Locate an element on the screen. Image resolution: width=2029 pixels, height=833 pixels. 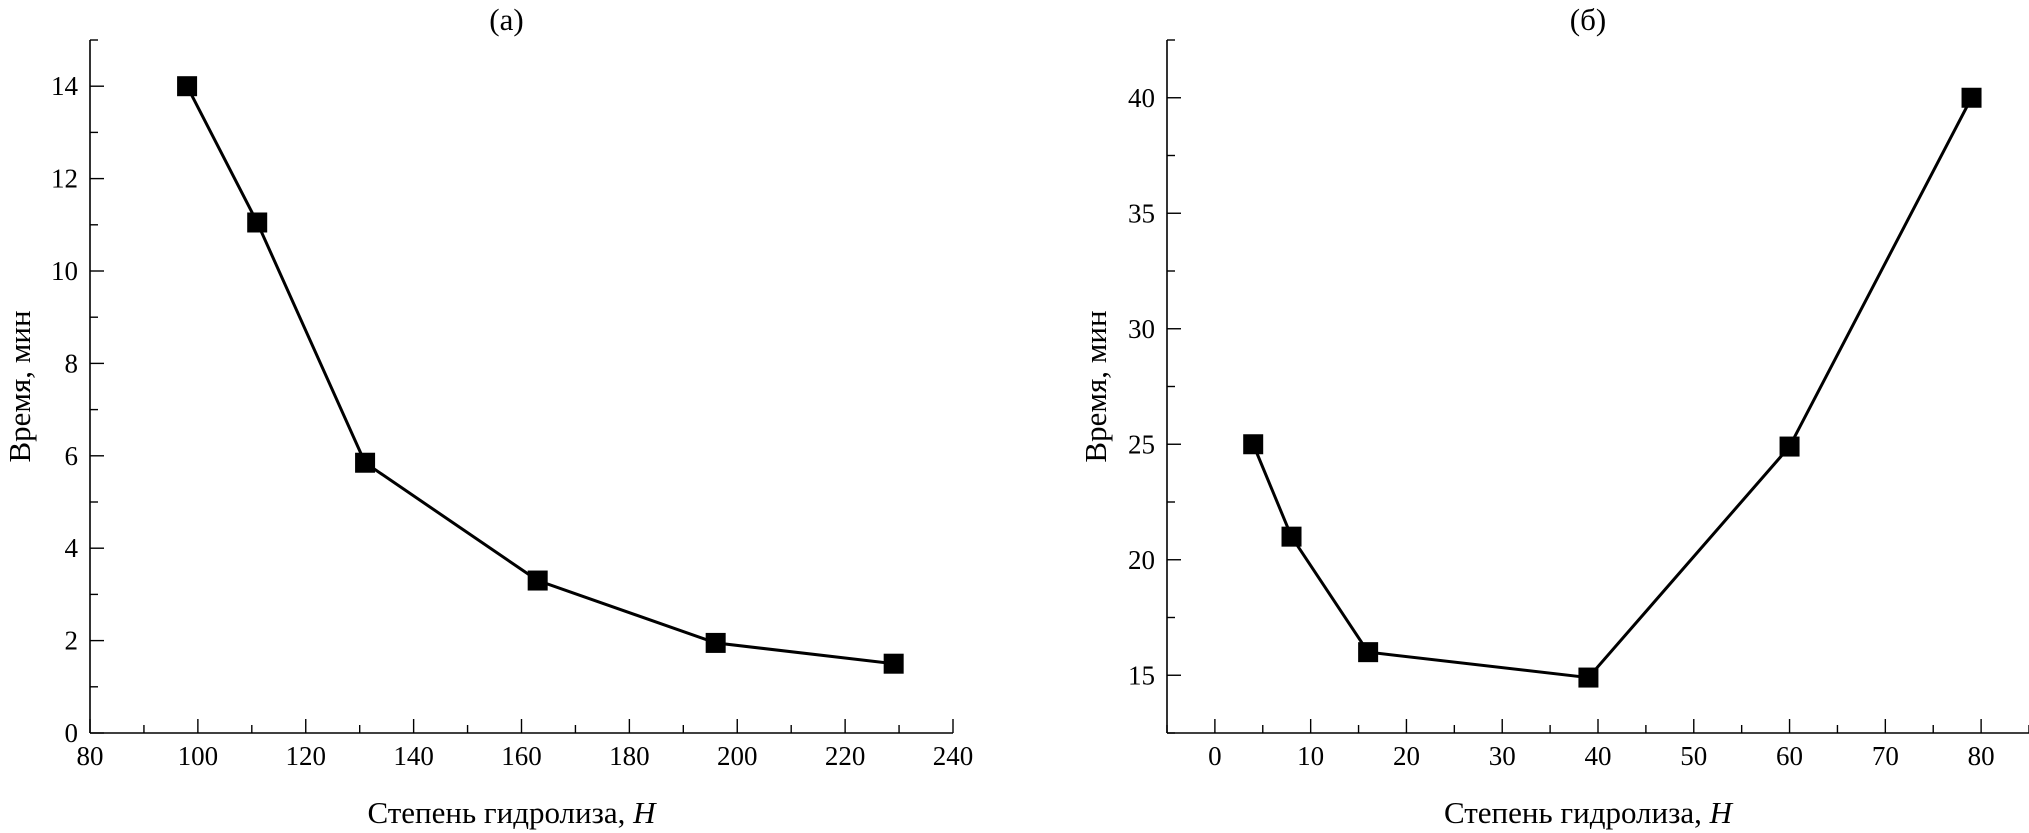
y-tick-label: 8 is located at coordinates (72, 363).